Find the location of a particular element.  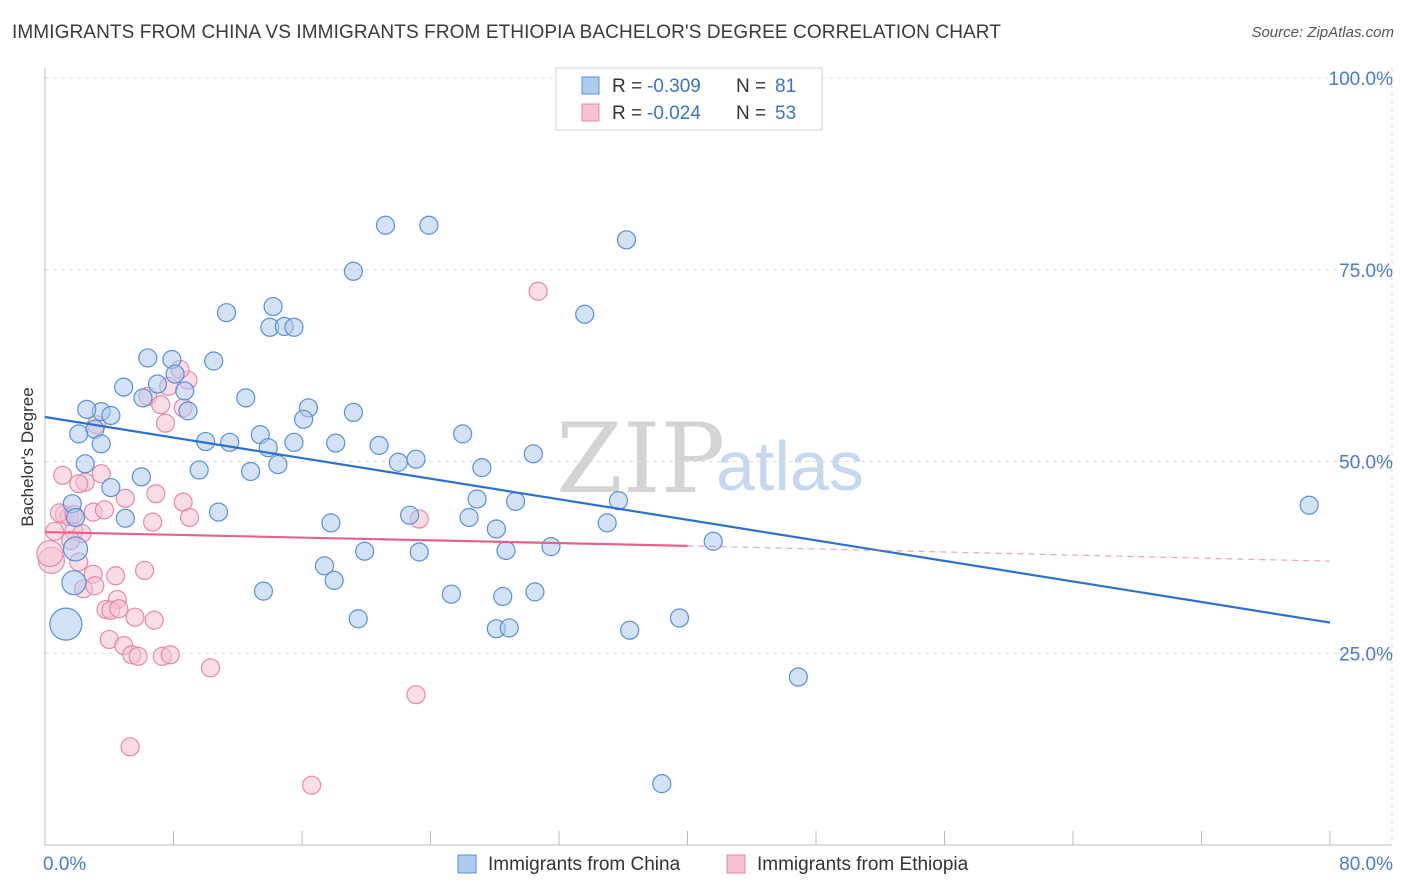

x-tick-label-80: 80.0% is located at coordinates (1366, 864).